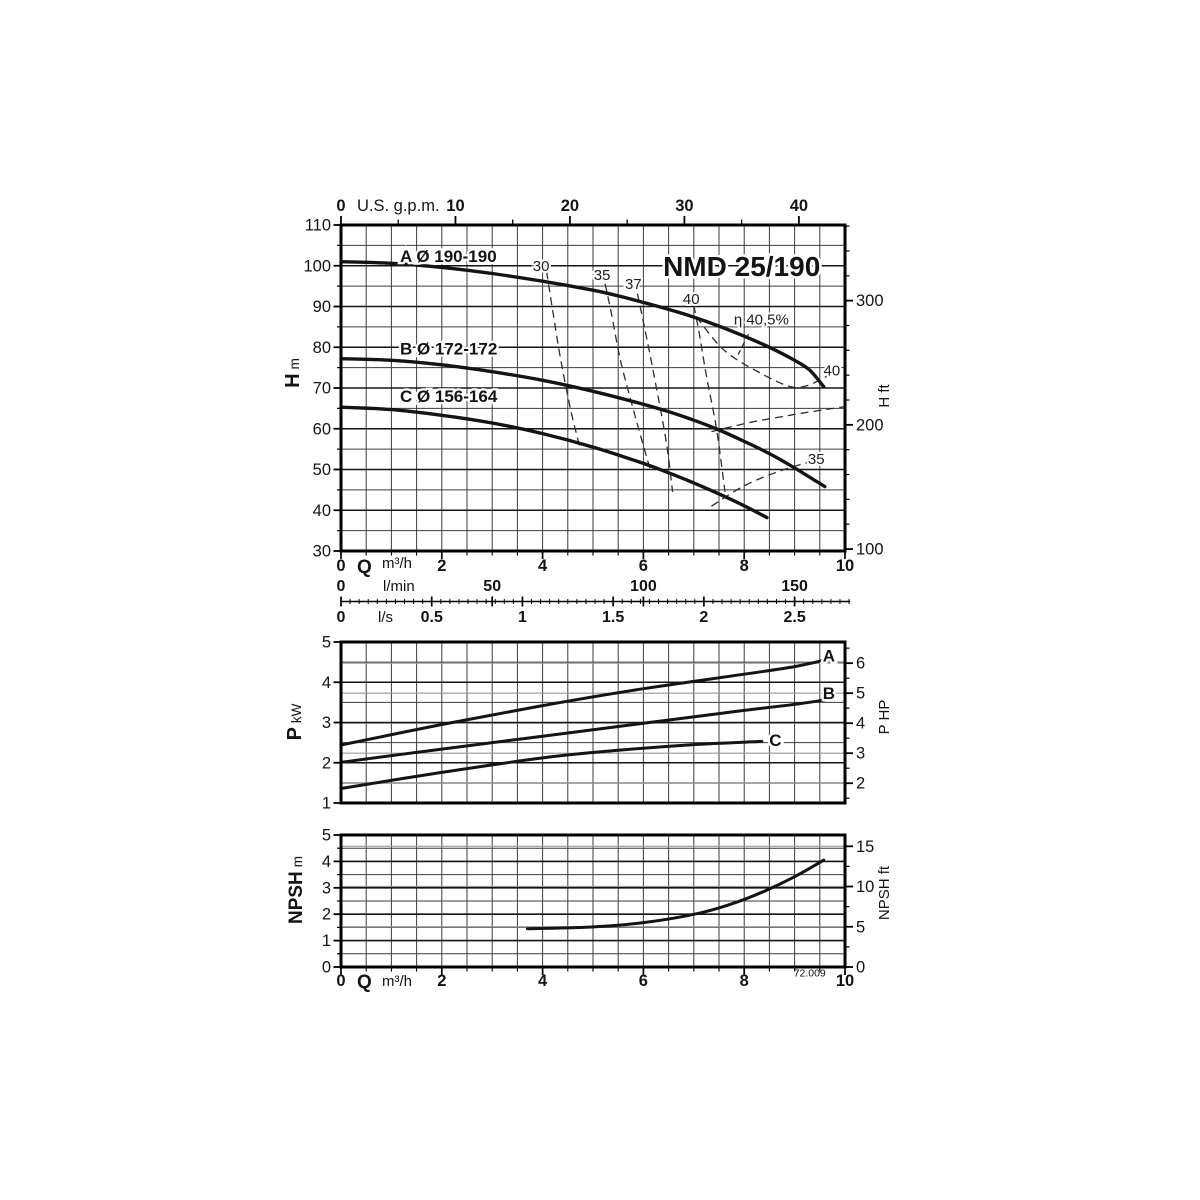 The image size is (1200, 1200). Describe the element at coordinates (455, 206) in the screenshot. I see `gpm-tick-label: 10` at that location.